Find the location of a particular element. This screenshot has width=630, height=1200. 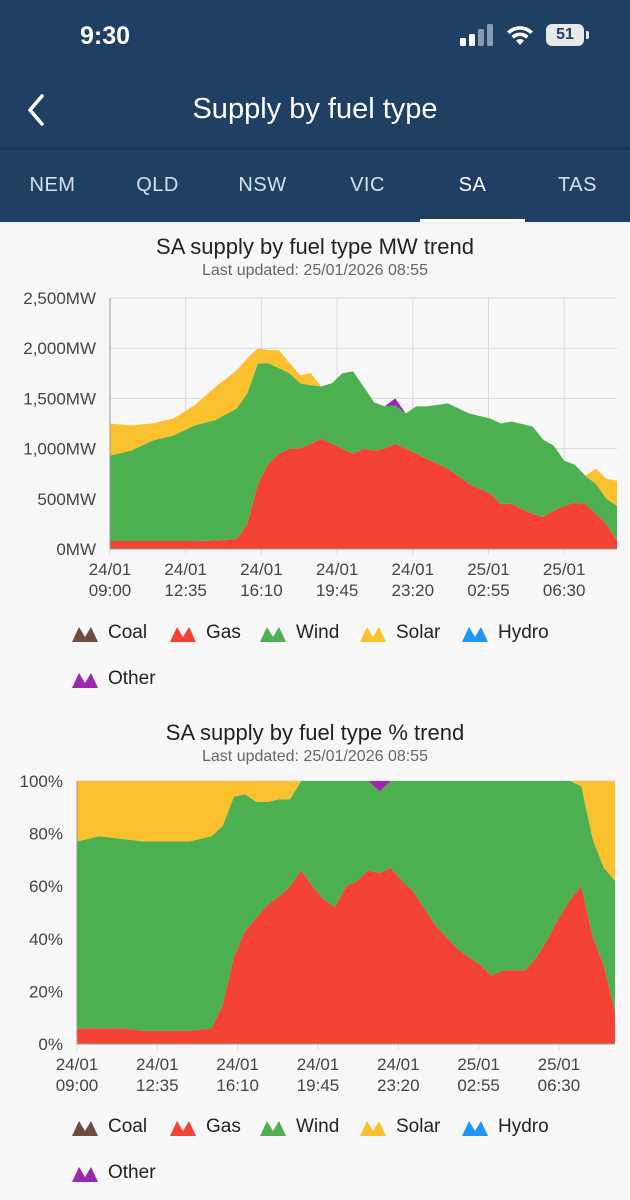

chevron-left-icon is located at coordinates (36, 110).